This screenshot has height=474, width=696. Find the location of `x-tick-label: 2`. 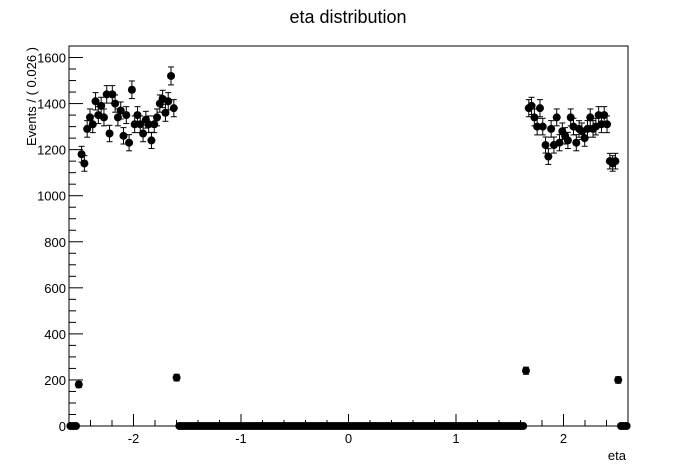

x-tick-label: 2 is located at coordinates (563, 438).